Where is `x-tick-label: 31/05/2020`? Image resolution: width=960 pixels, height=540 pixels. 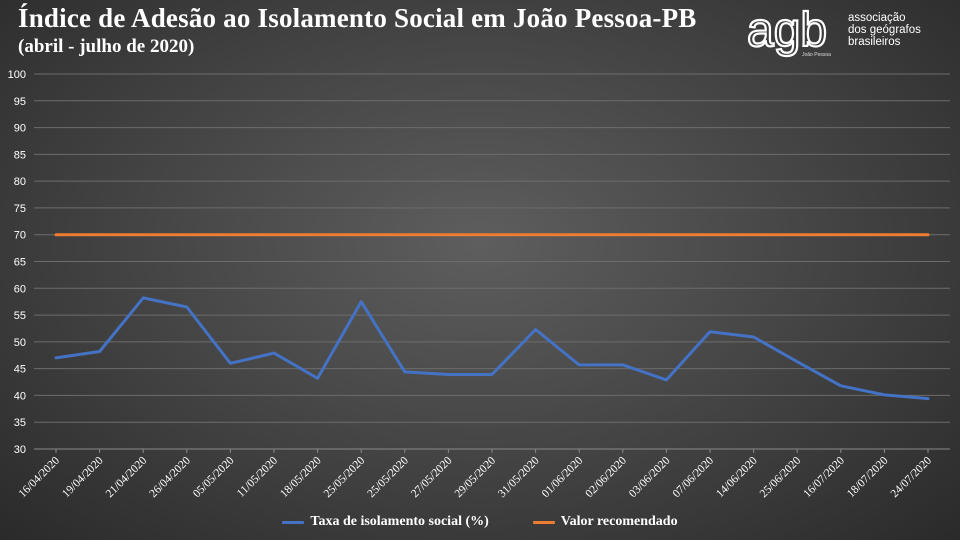 x-tick-label: 31/05/2020 is located at coordinates (519, 477).